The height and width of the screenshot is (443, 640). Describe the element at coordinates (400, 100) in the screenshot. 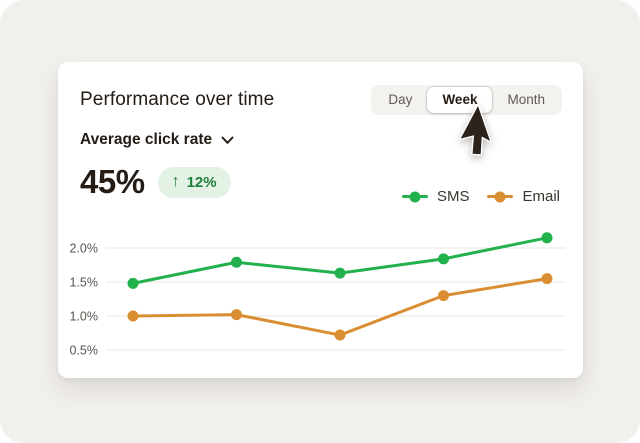

I see `toggle-day: Day` at that location.